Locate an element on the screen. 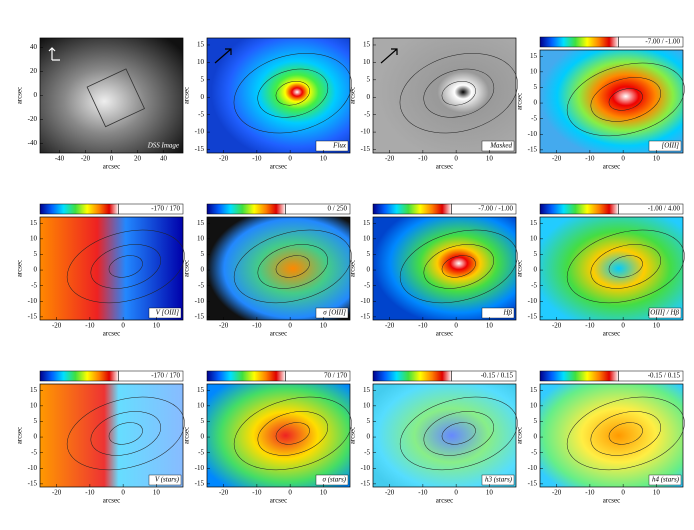  panel-label: V [OIII] is located at coordinates (168, 313).